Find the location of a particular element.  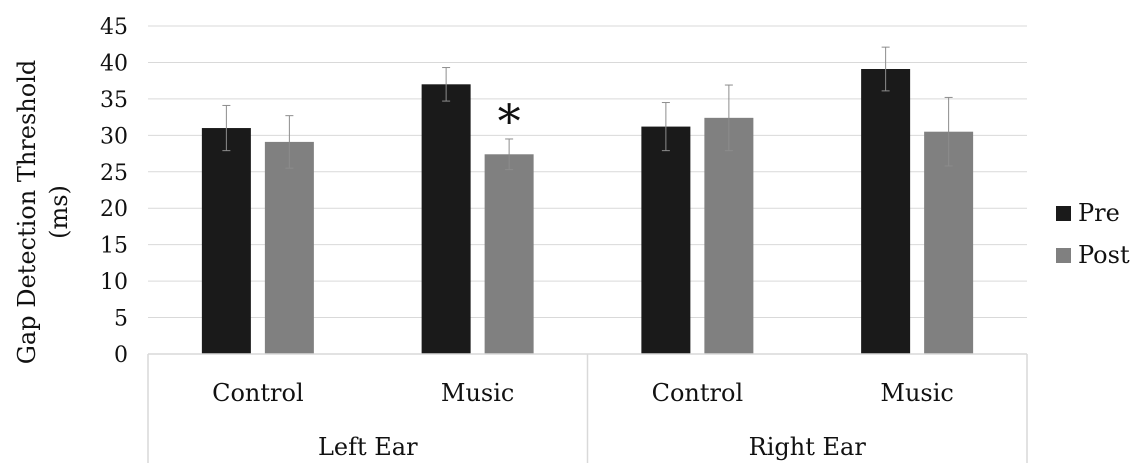

y-tick-label: 25 is located at coordinates (114, 173).